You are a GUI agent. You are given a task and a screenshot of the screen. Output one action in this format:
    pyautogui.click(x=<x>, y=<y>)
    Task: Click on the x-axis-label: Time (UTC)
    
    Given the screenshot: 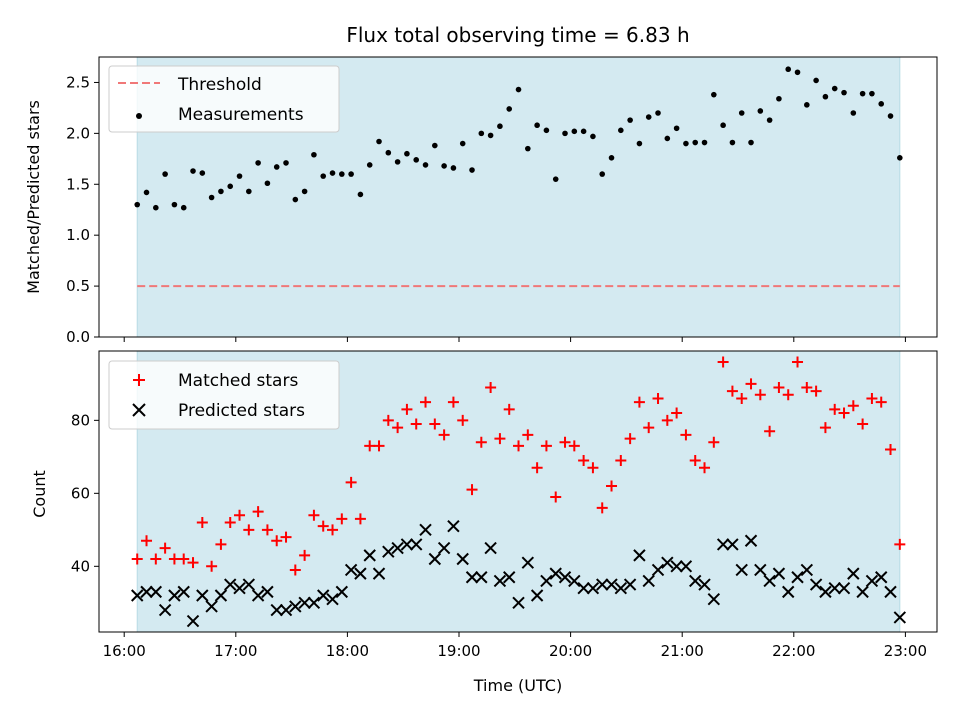 What is the action you would take?
    pyautogui.click(x=517, y=685)
    